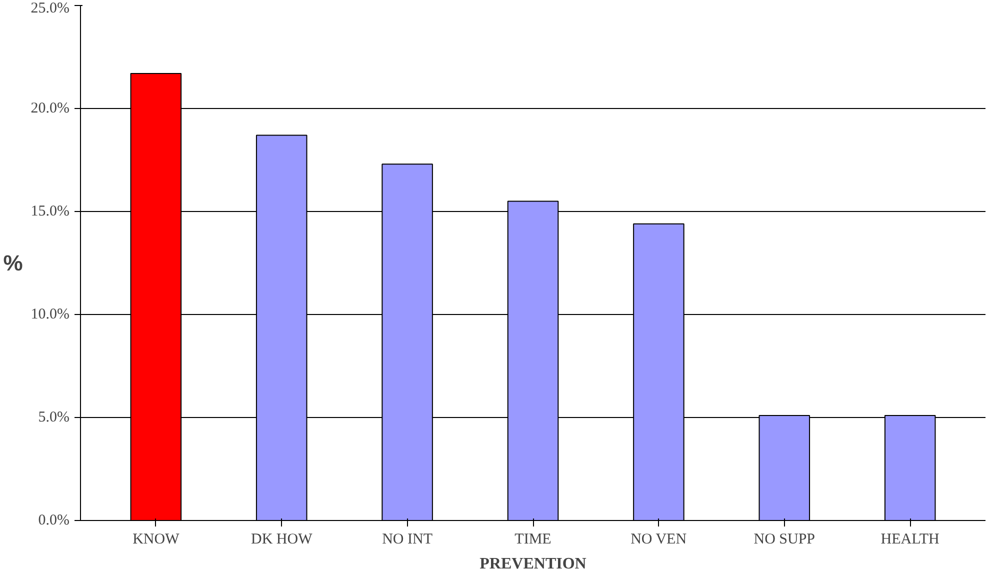 This screenshot has width=1000, height=582. I want to click on x-tick-label: KNOW, so click(156, 540).